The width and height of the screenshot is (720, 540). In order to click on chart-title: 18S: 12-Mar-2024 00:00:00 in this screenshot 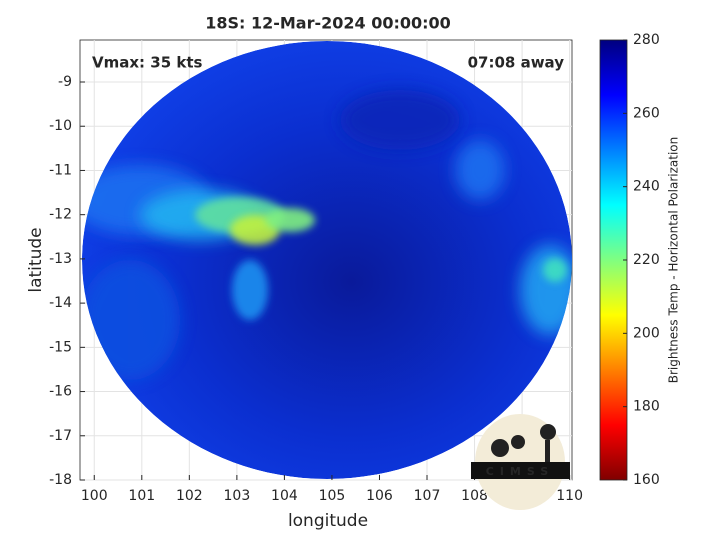, I will do `click(328, 23)`.